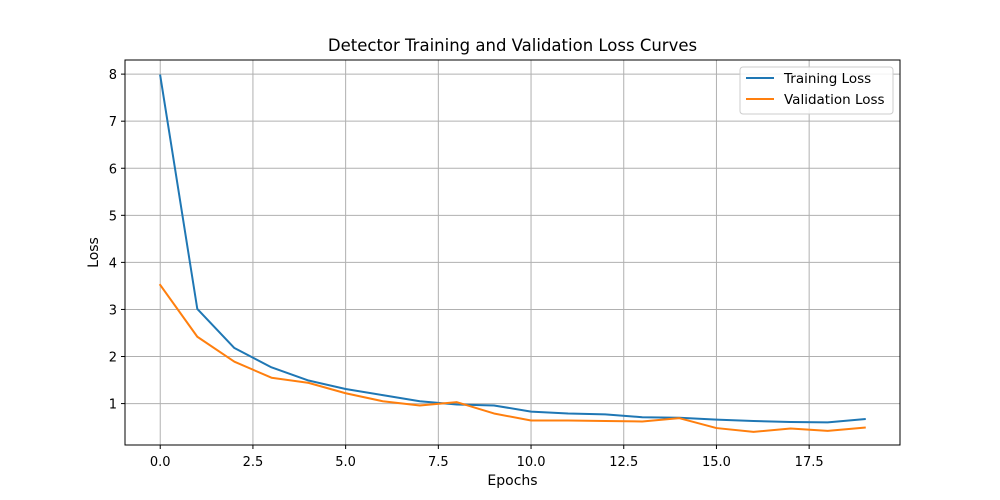 The width and height of the screenshot is (1000, 500). Describe the element at coordinates (438, 462) in the screenshot. I see `x-tick-label: 7.5` at that location.